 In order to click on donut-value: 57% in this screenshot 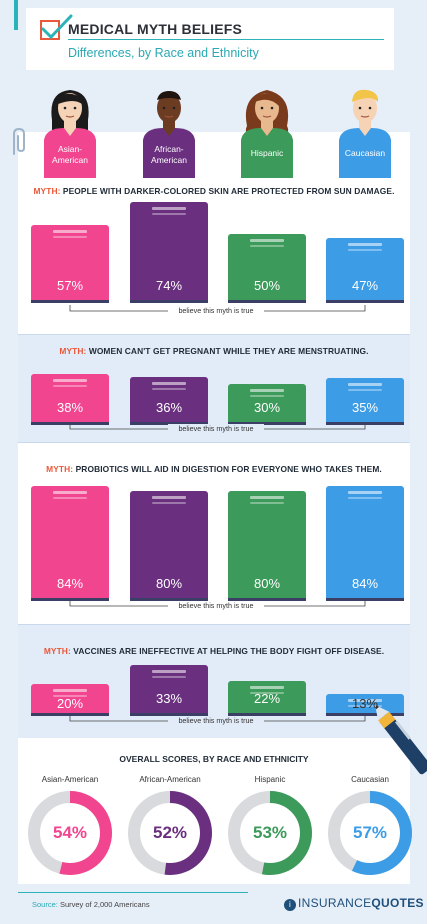, I will do `click(370, 832)`.